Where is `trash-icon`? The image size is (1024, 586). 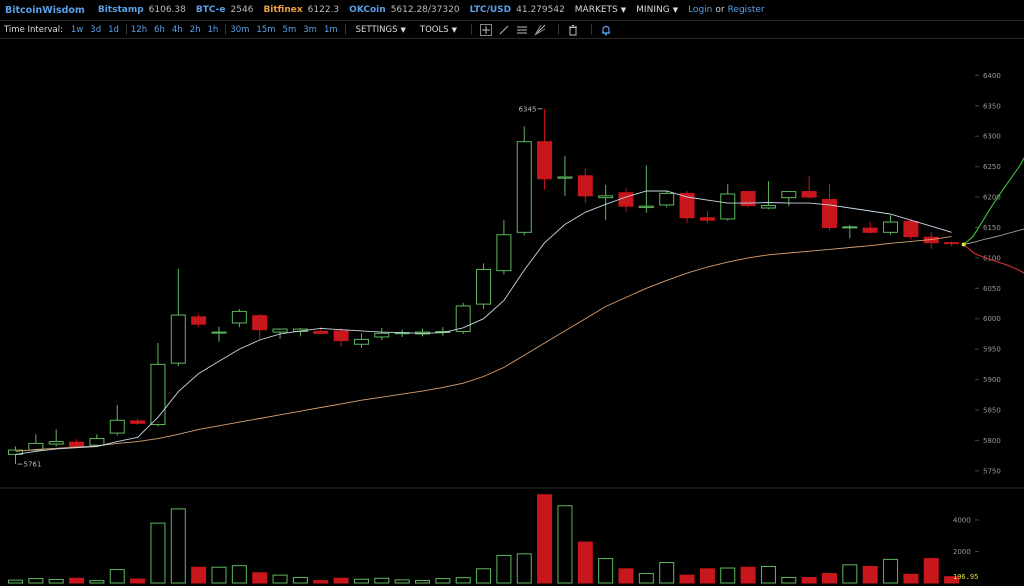
trash-icon is located at coordinates (573, 30).